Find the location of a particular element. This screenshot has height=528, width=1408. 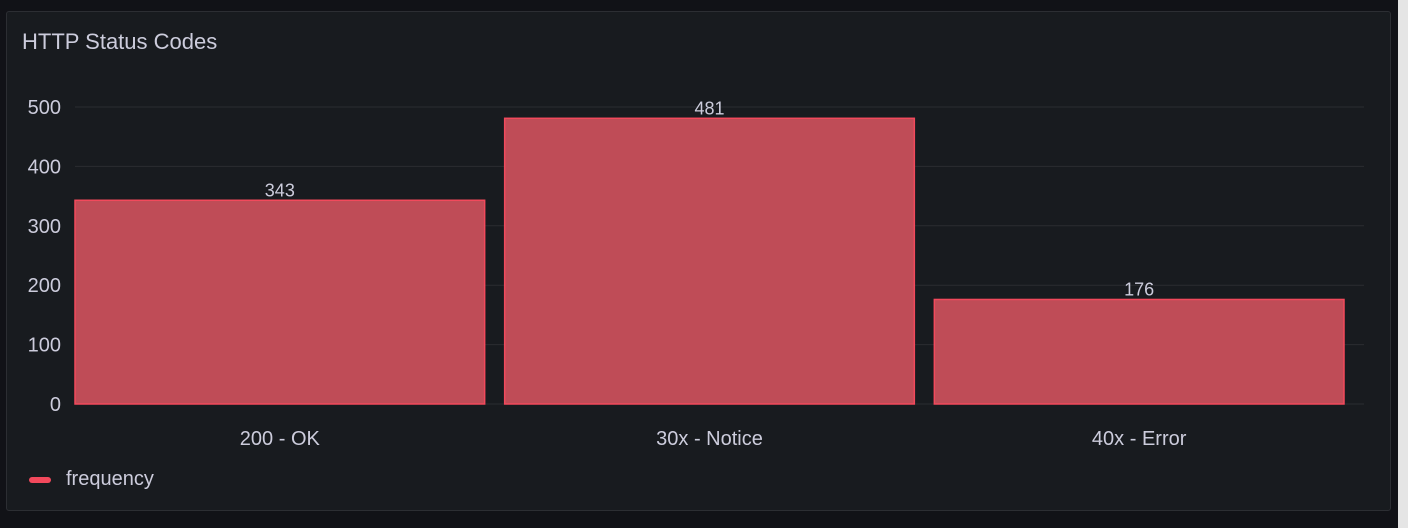

legend-item-frequency: frequency is located at coordinates (91, 479).